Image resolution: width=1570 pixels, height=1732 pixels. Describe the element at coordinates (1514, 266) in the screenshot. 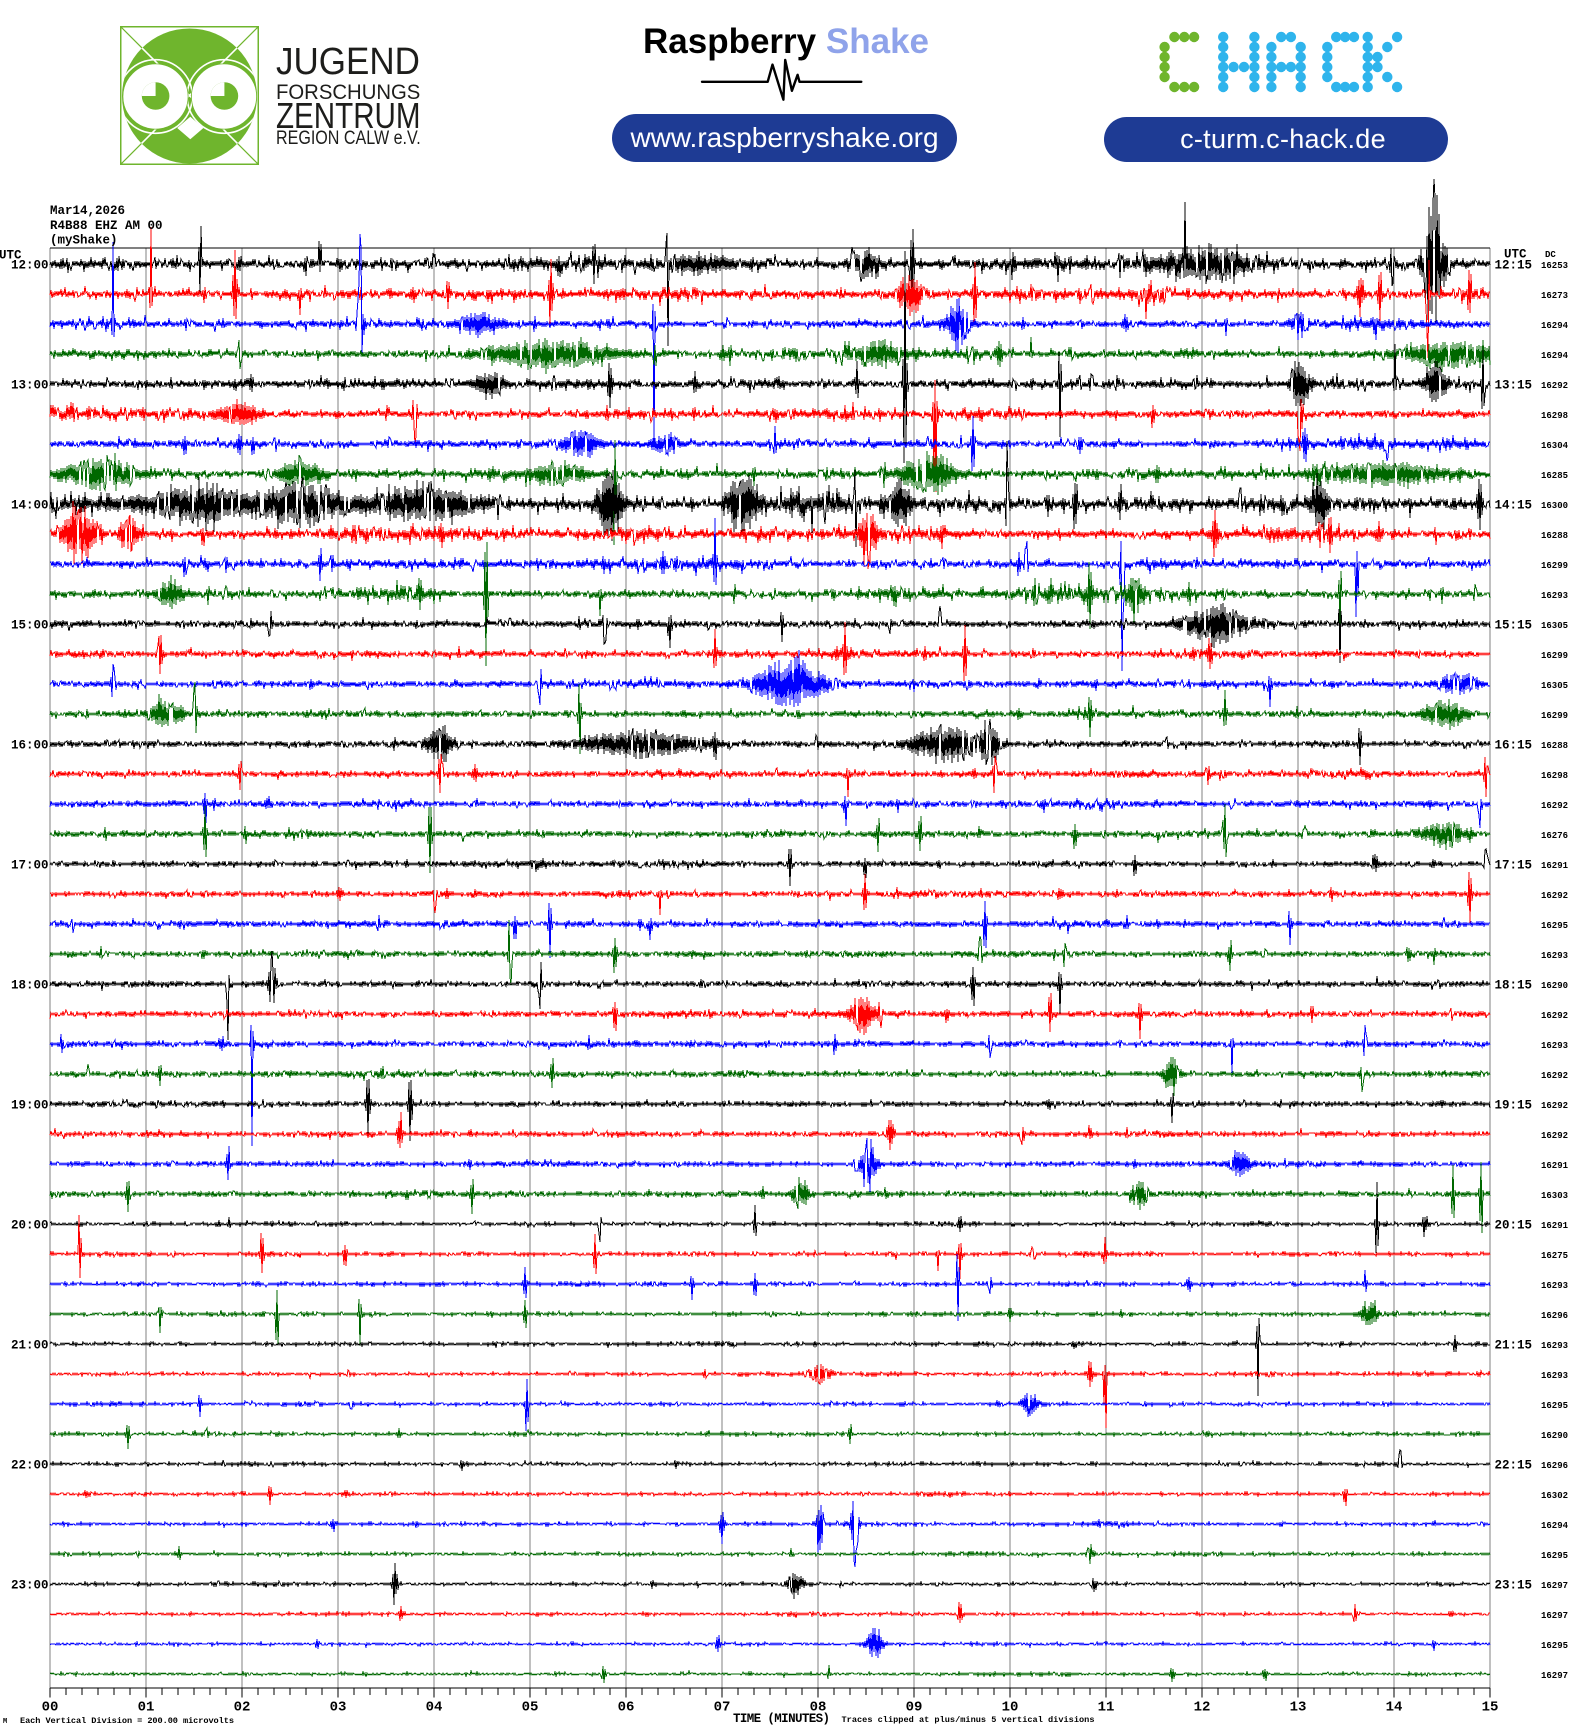

I see `svg-text: 12:15` at that location.